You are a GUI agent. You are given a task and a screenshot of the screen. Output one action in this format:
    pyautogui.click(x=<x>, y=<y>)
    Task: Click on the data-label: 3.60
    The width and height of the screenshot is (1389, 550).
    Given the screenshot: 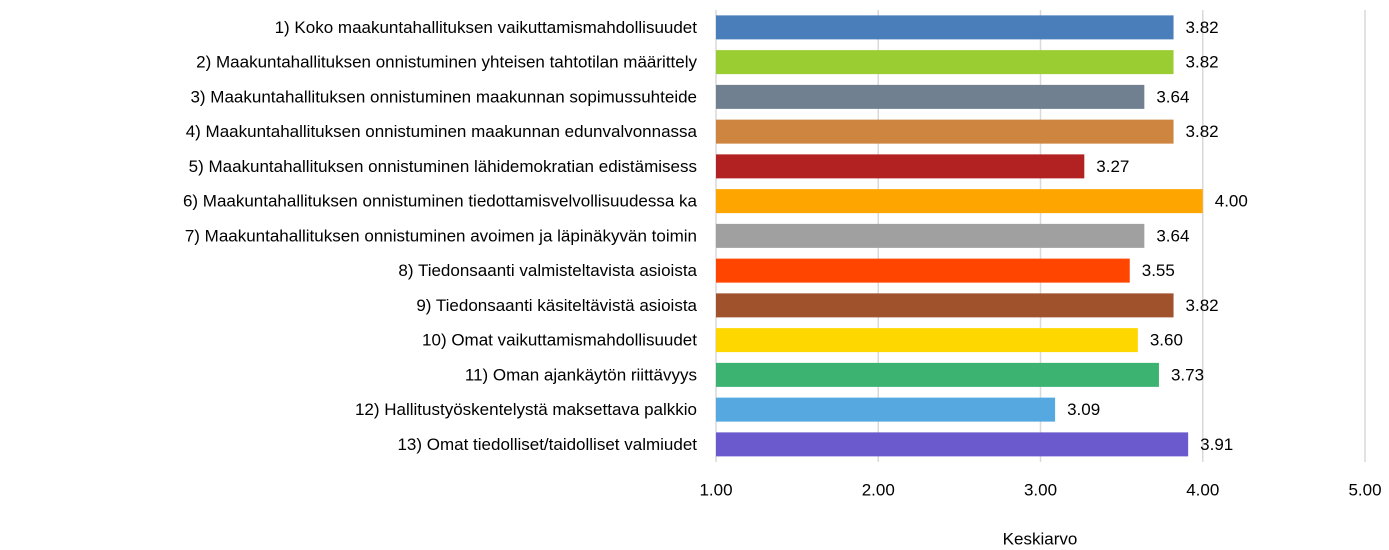 What is the action you would take?
    pyautogui.click(x=1166, y=340)
    